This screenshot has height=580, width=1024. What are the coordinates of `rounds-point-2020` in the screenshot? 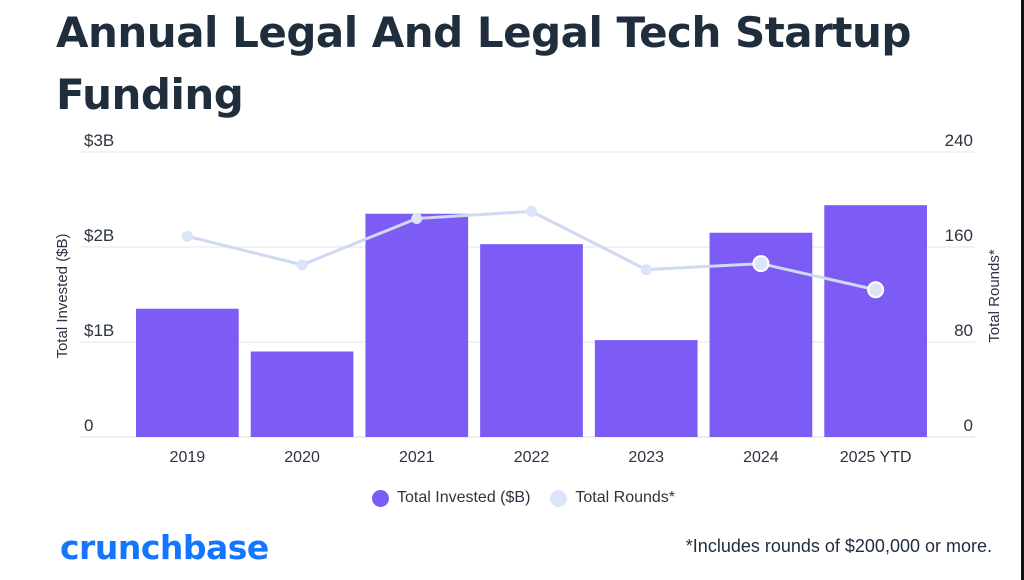 It's located at (302, 265).